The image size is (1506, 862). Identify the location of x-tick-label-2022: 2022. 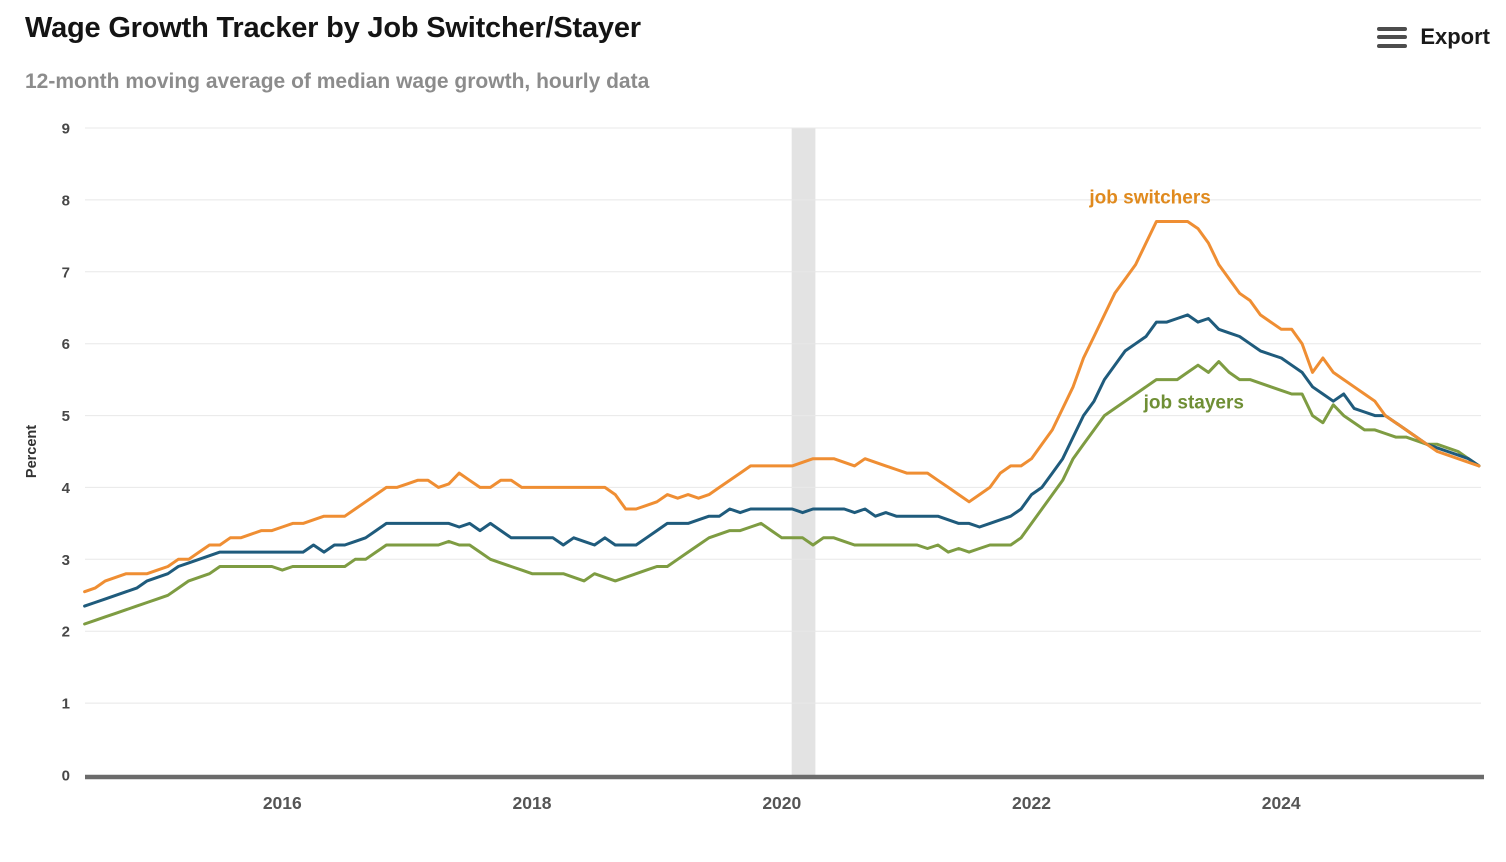
(1031, 803).